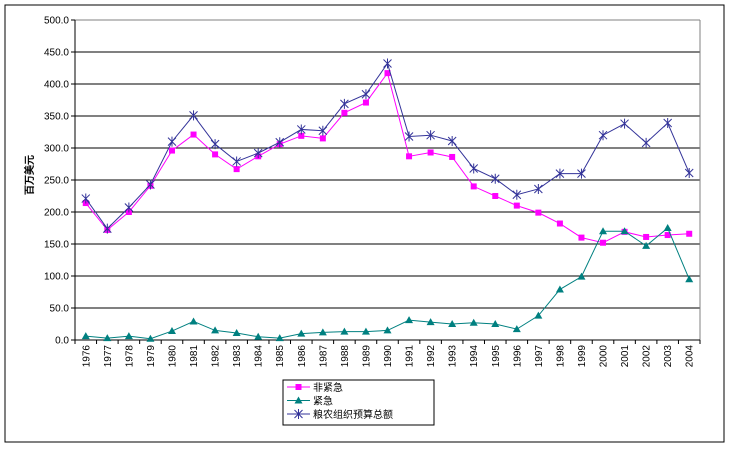 Image resolution: width=731 pixels, height=454 pixels. I want to click on y-tick-label: 300.0, so click(56, 149).